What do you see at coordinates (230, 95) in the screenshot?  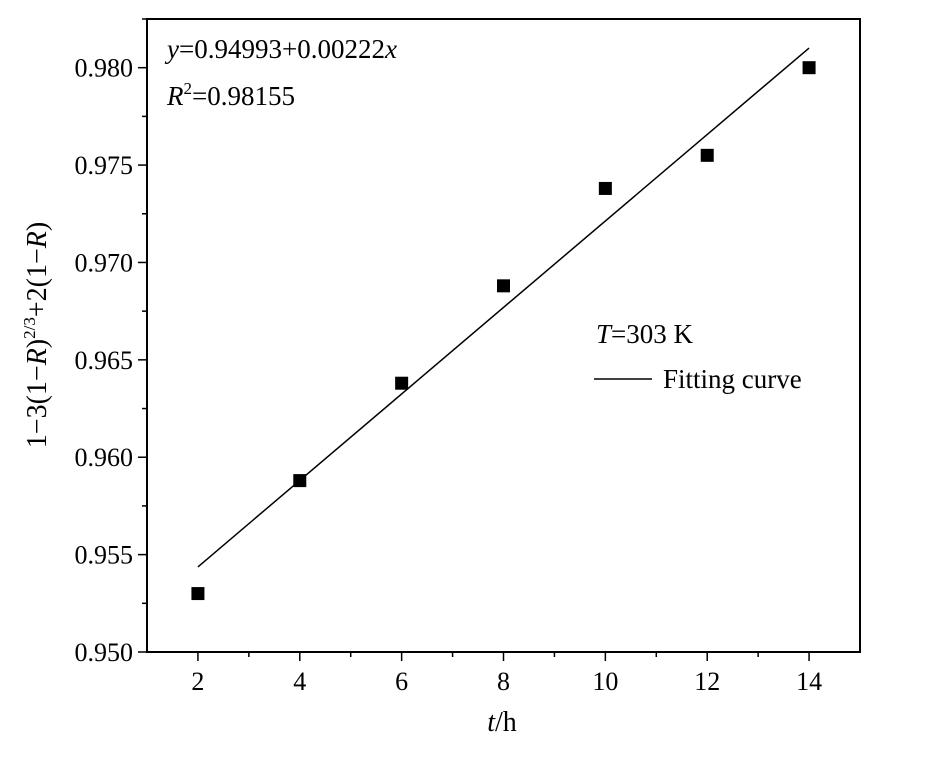 I see `r-squared-annotation: R2=0.98155` at bounding box center [230, 95].